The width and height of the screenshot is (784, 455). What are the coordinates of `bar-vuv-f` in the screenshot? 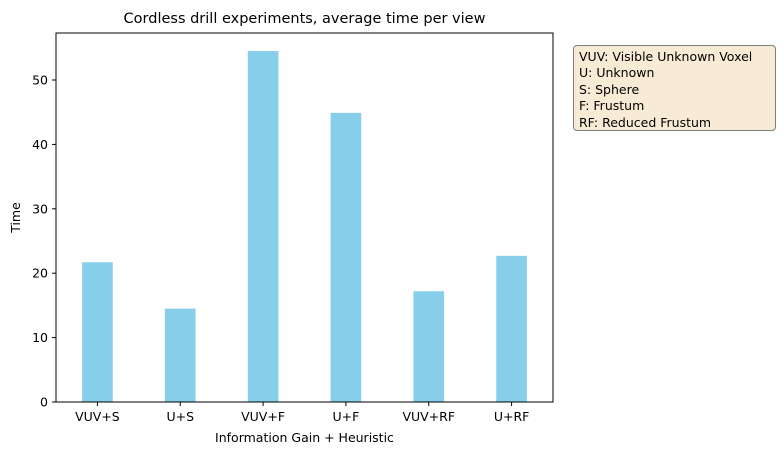 It's located at (263, 227).